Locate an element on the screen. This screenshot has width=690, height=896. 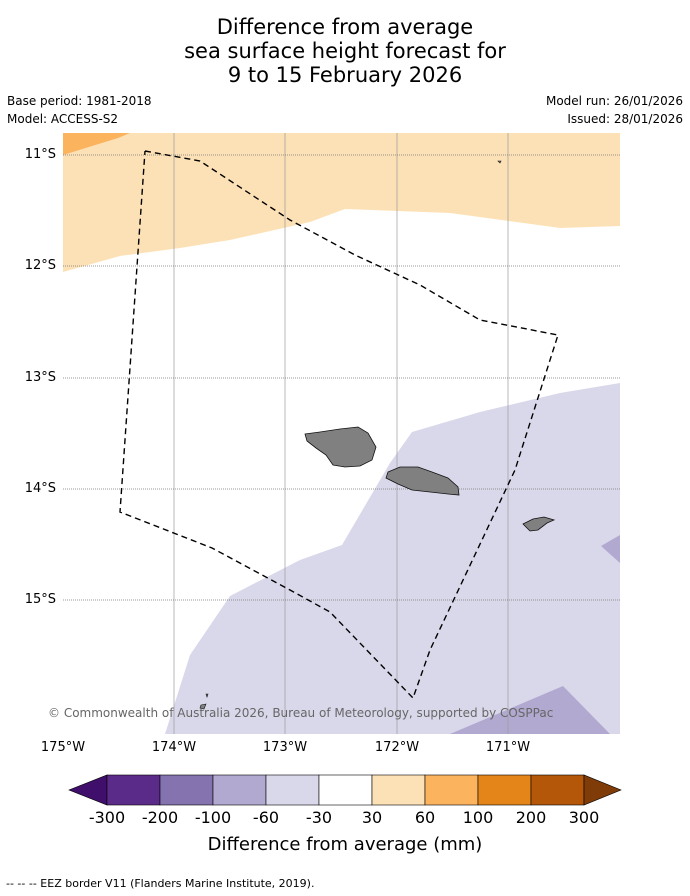
title-line-2: sea surface height forecast for is located at coordinates (345, 51).